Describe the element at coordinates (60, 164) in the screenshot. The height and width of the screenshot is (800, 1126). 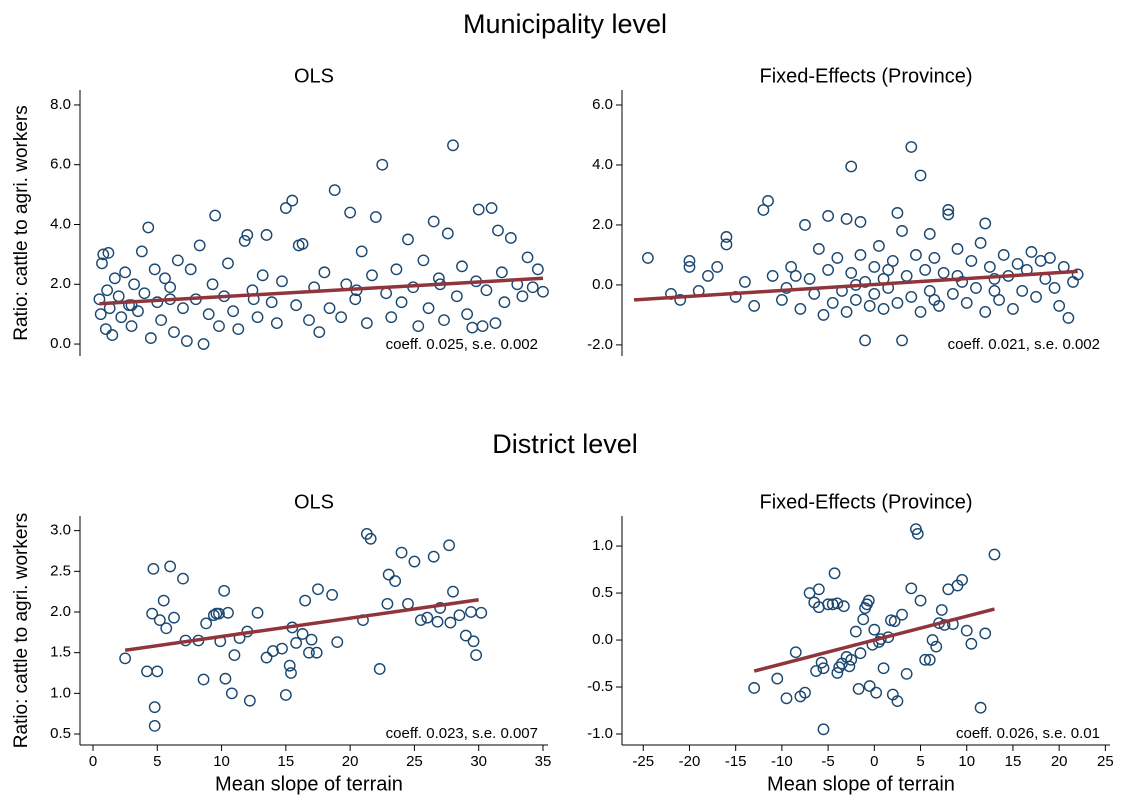
I see `y-tick-label: 6.0` at that location.